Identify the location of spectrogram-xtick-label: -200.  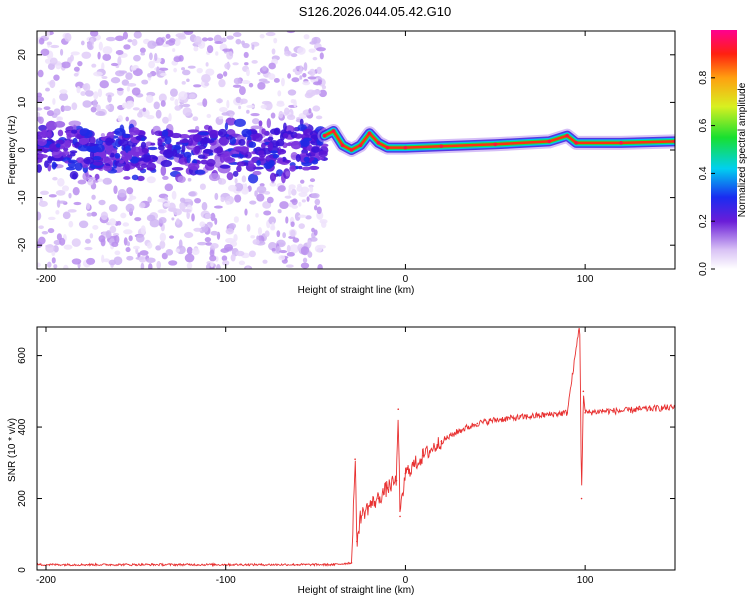
(46, 279).